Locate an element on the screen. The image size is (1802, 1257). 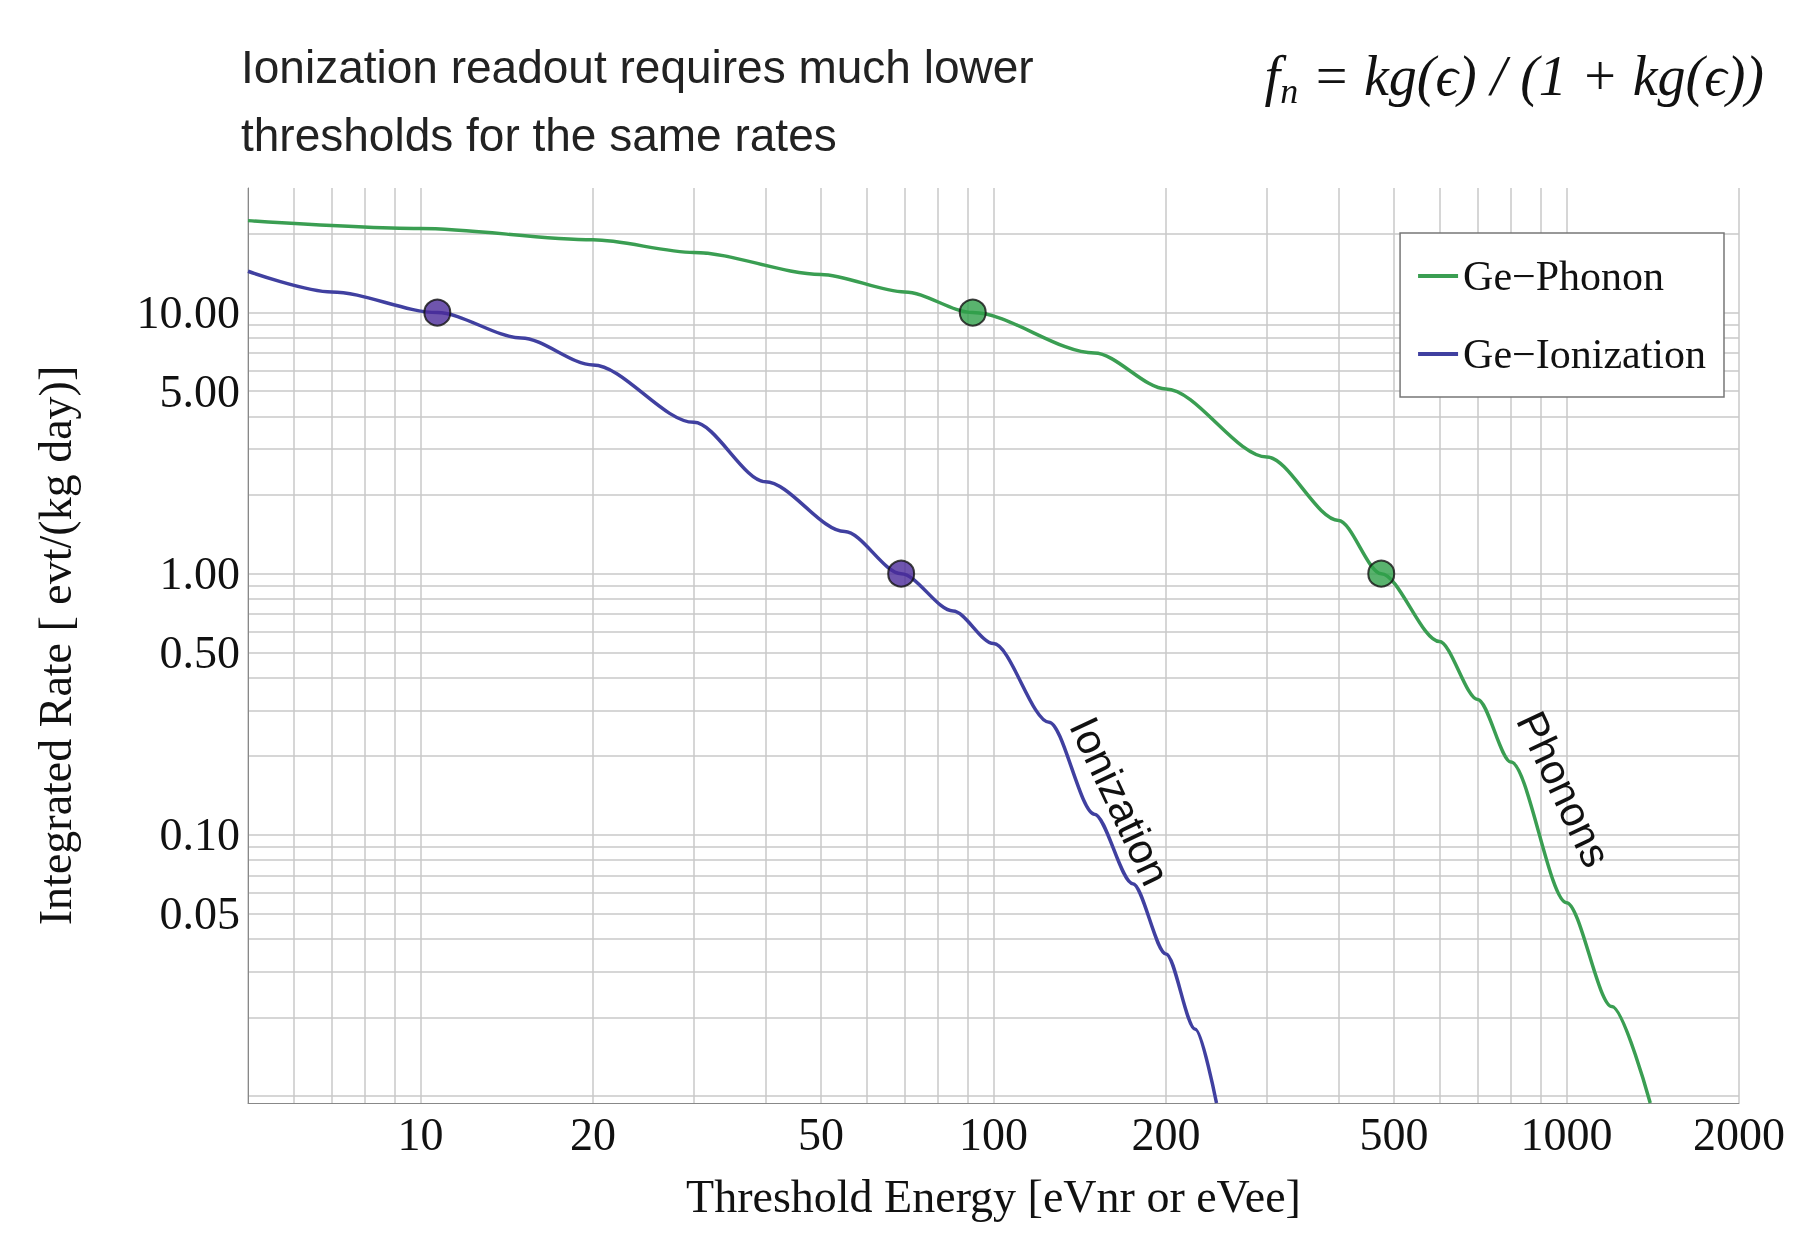
legend-label: Ge−Ionization is located at coordinates (1584, 354).